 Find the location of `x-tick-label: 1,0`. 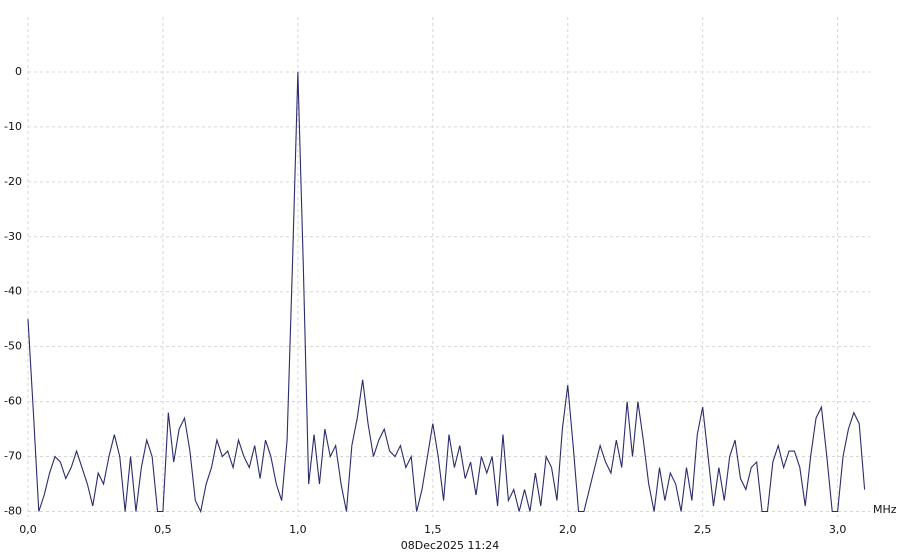

x-tick-label: 1,0 is located at coordinates (298, 529).